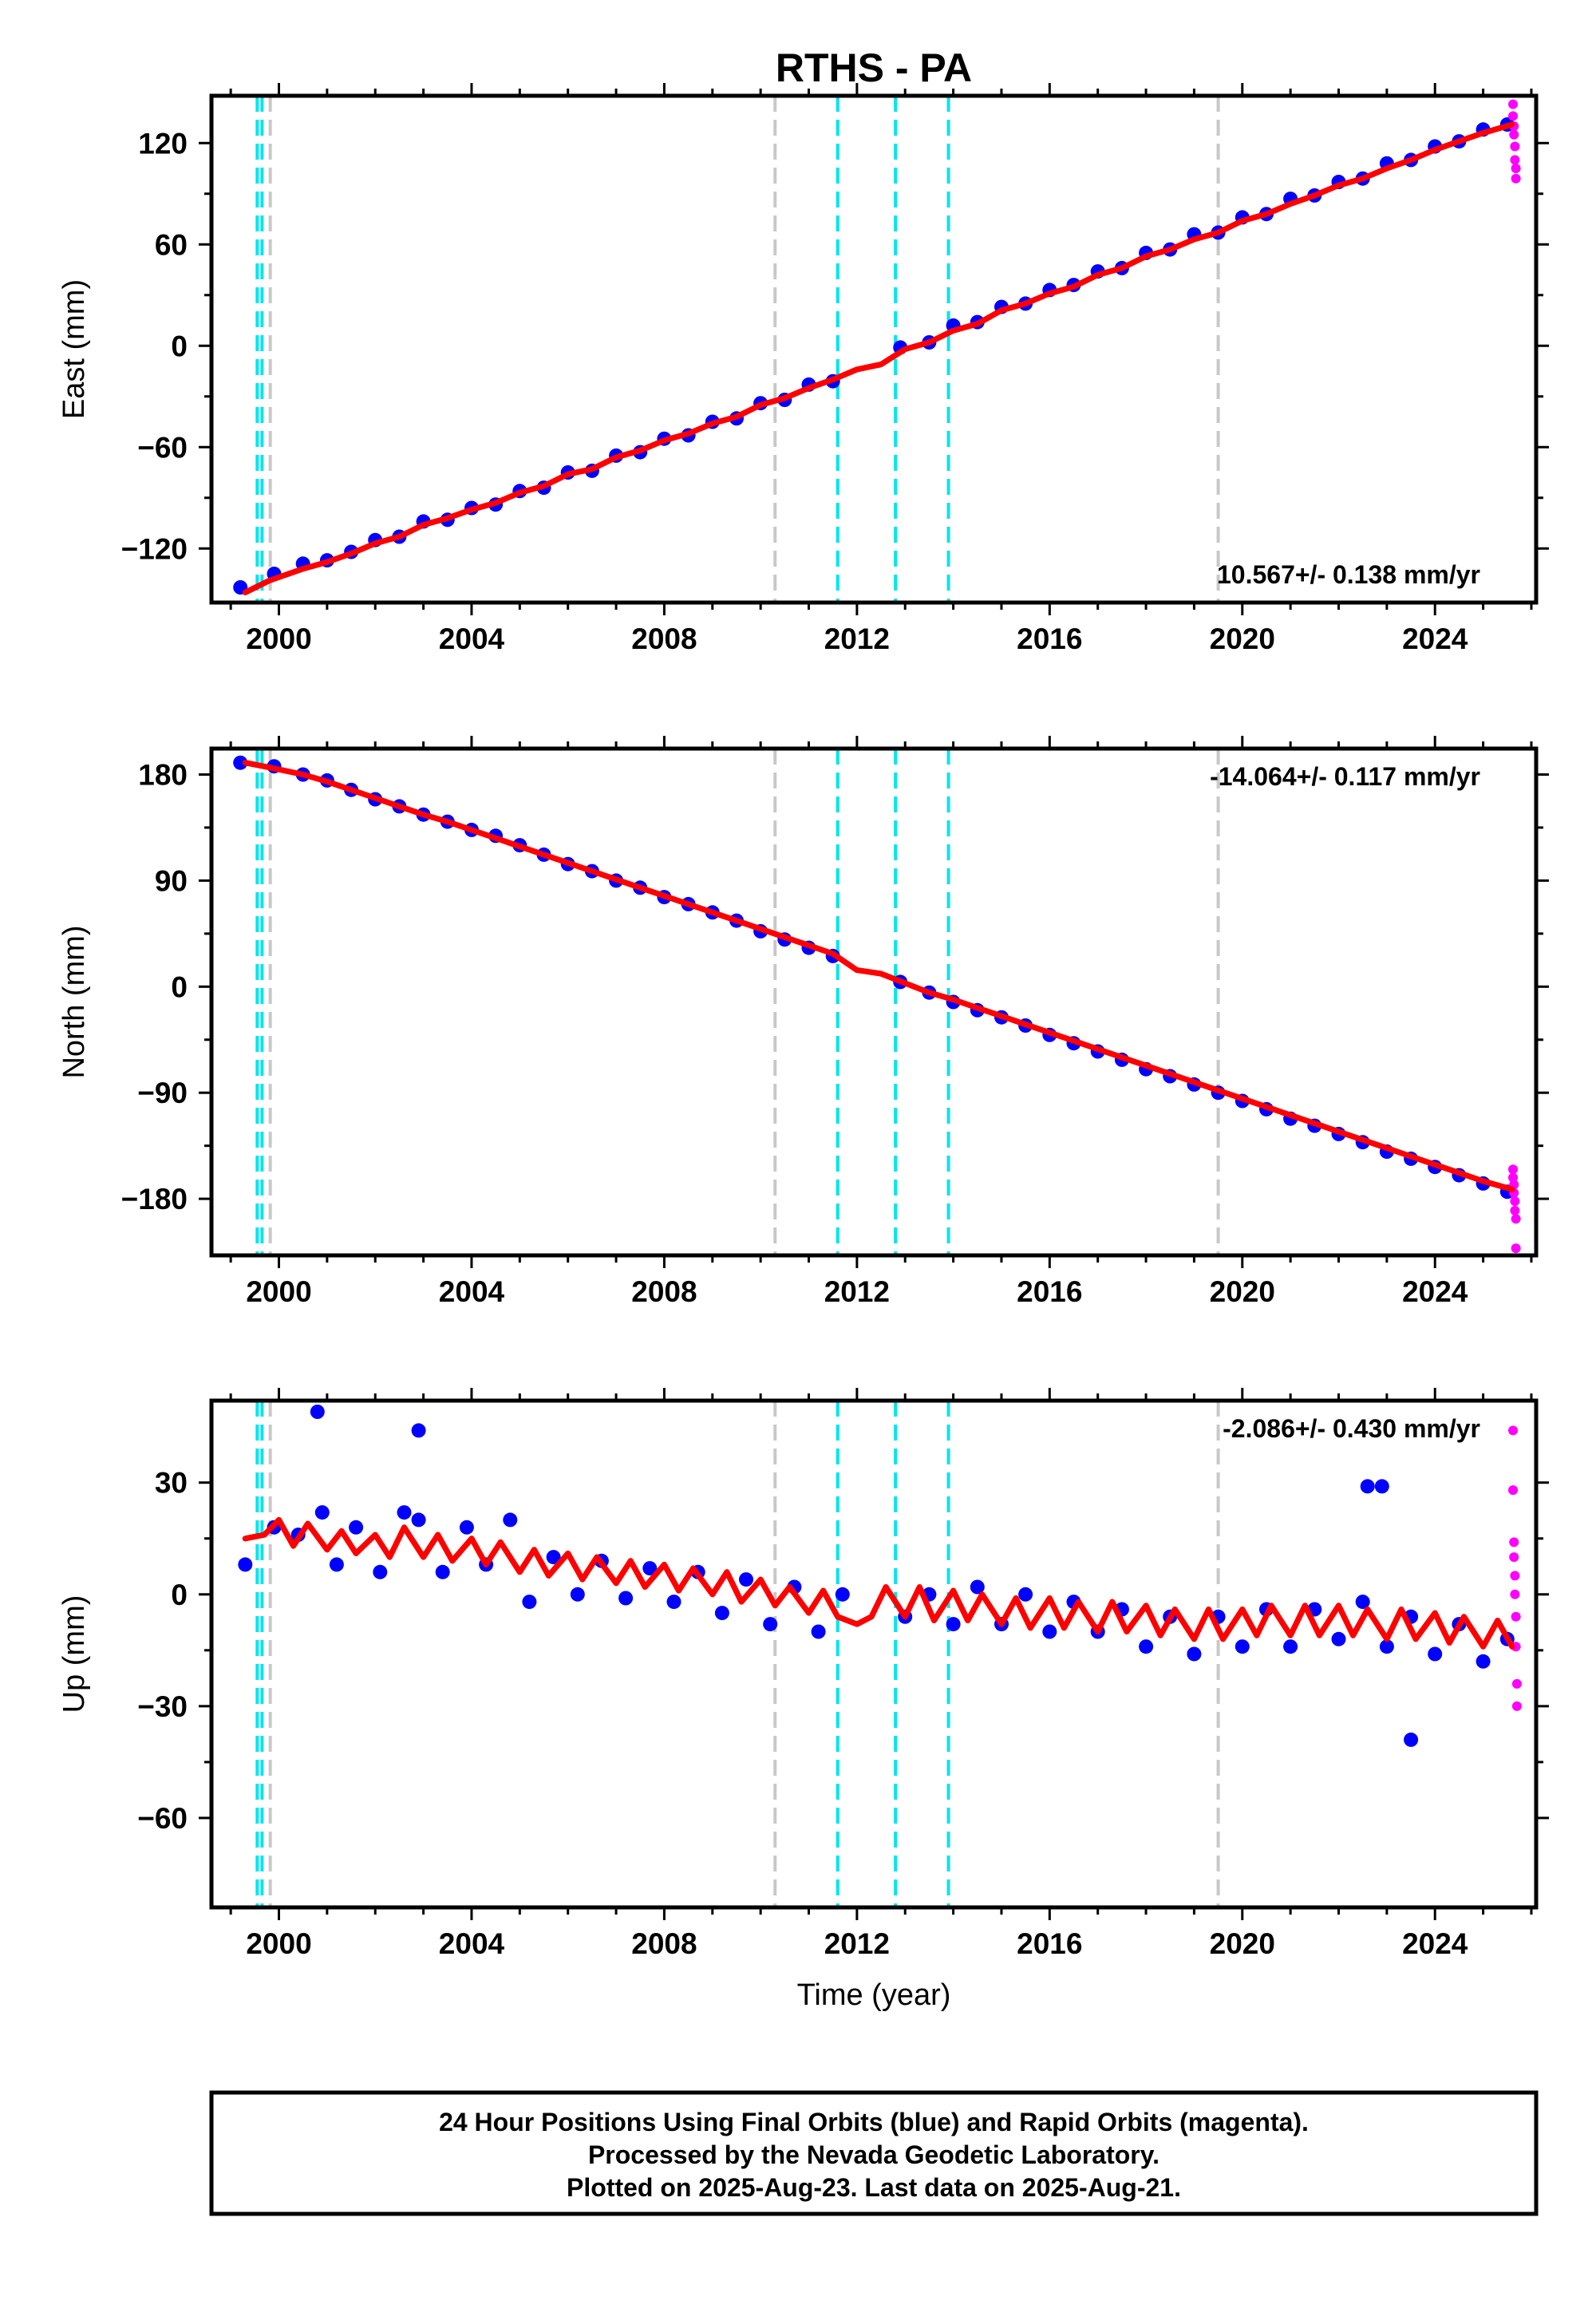 This screenshot has width=1596, height=2320. What do you see at coordinates (74, 1654) in the screenshot?
I see `y-axis-label: Up (mm)` at bounding box center [74, 1654].